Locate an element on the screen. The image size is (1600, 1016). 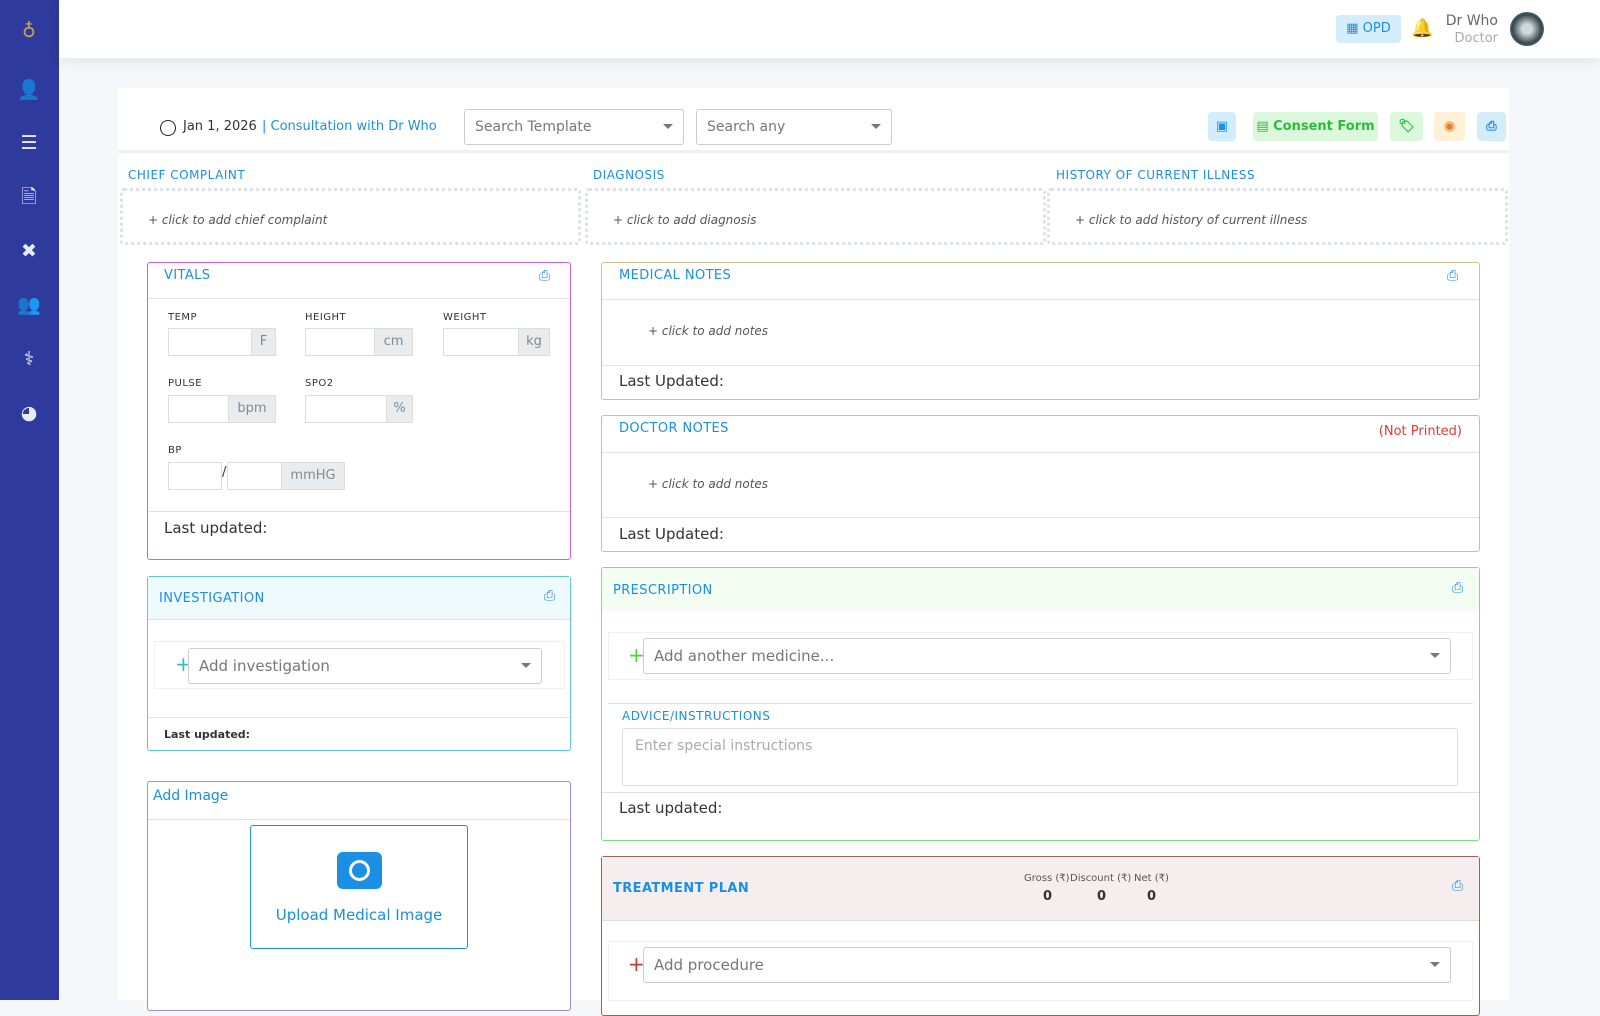
investigation-header is located at coordinates (359, 598).